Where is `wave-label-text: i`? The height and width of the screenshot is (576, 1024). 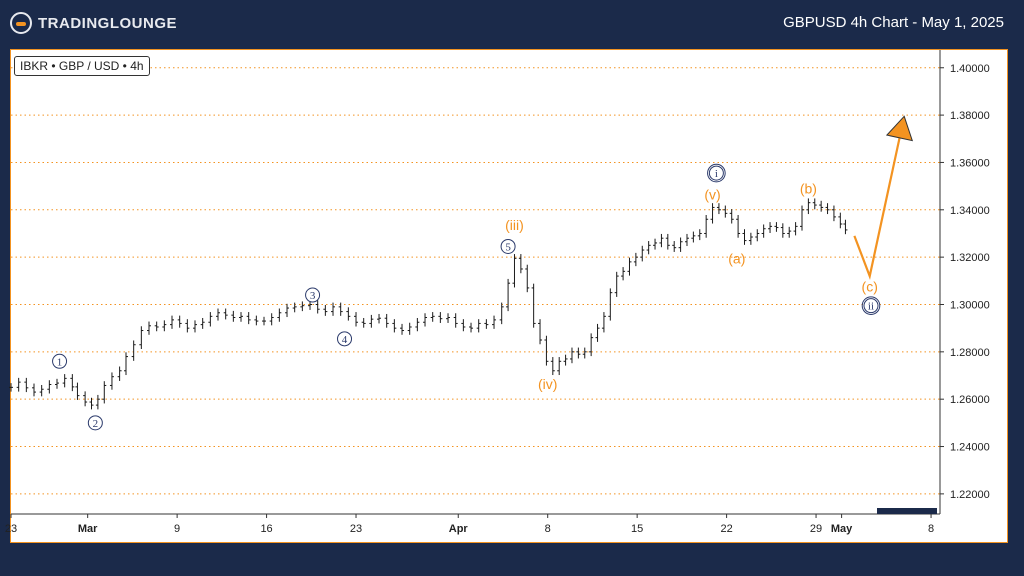 wave-label-text: i is located at coordinates (716, 174).